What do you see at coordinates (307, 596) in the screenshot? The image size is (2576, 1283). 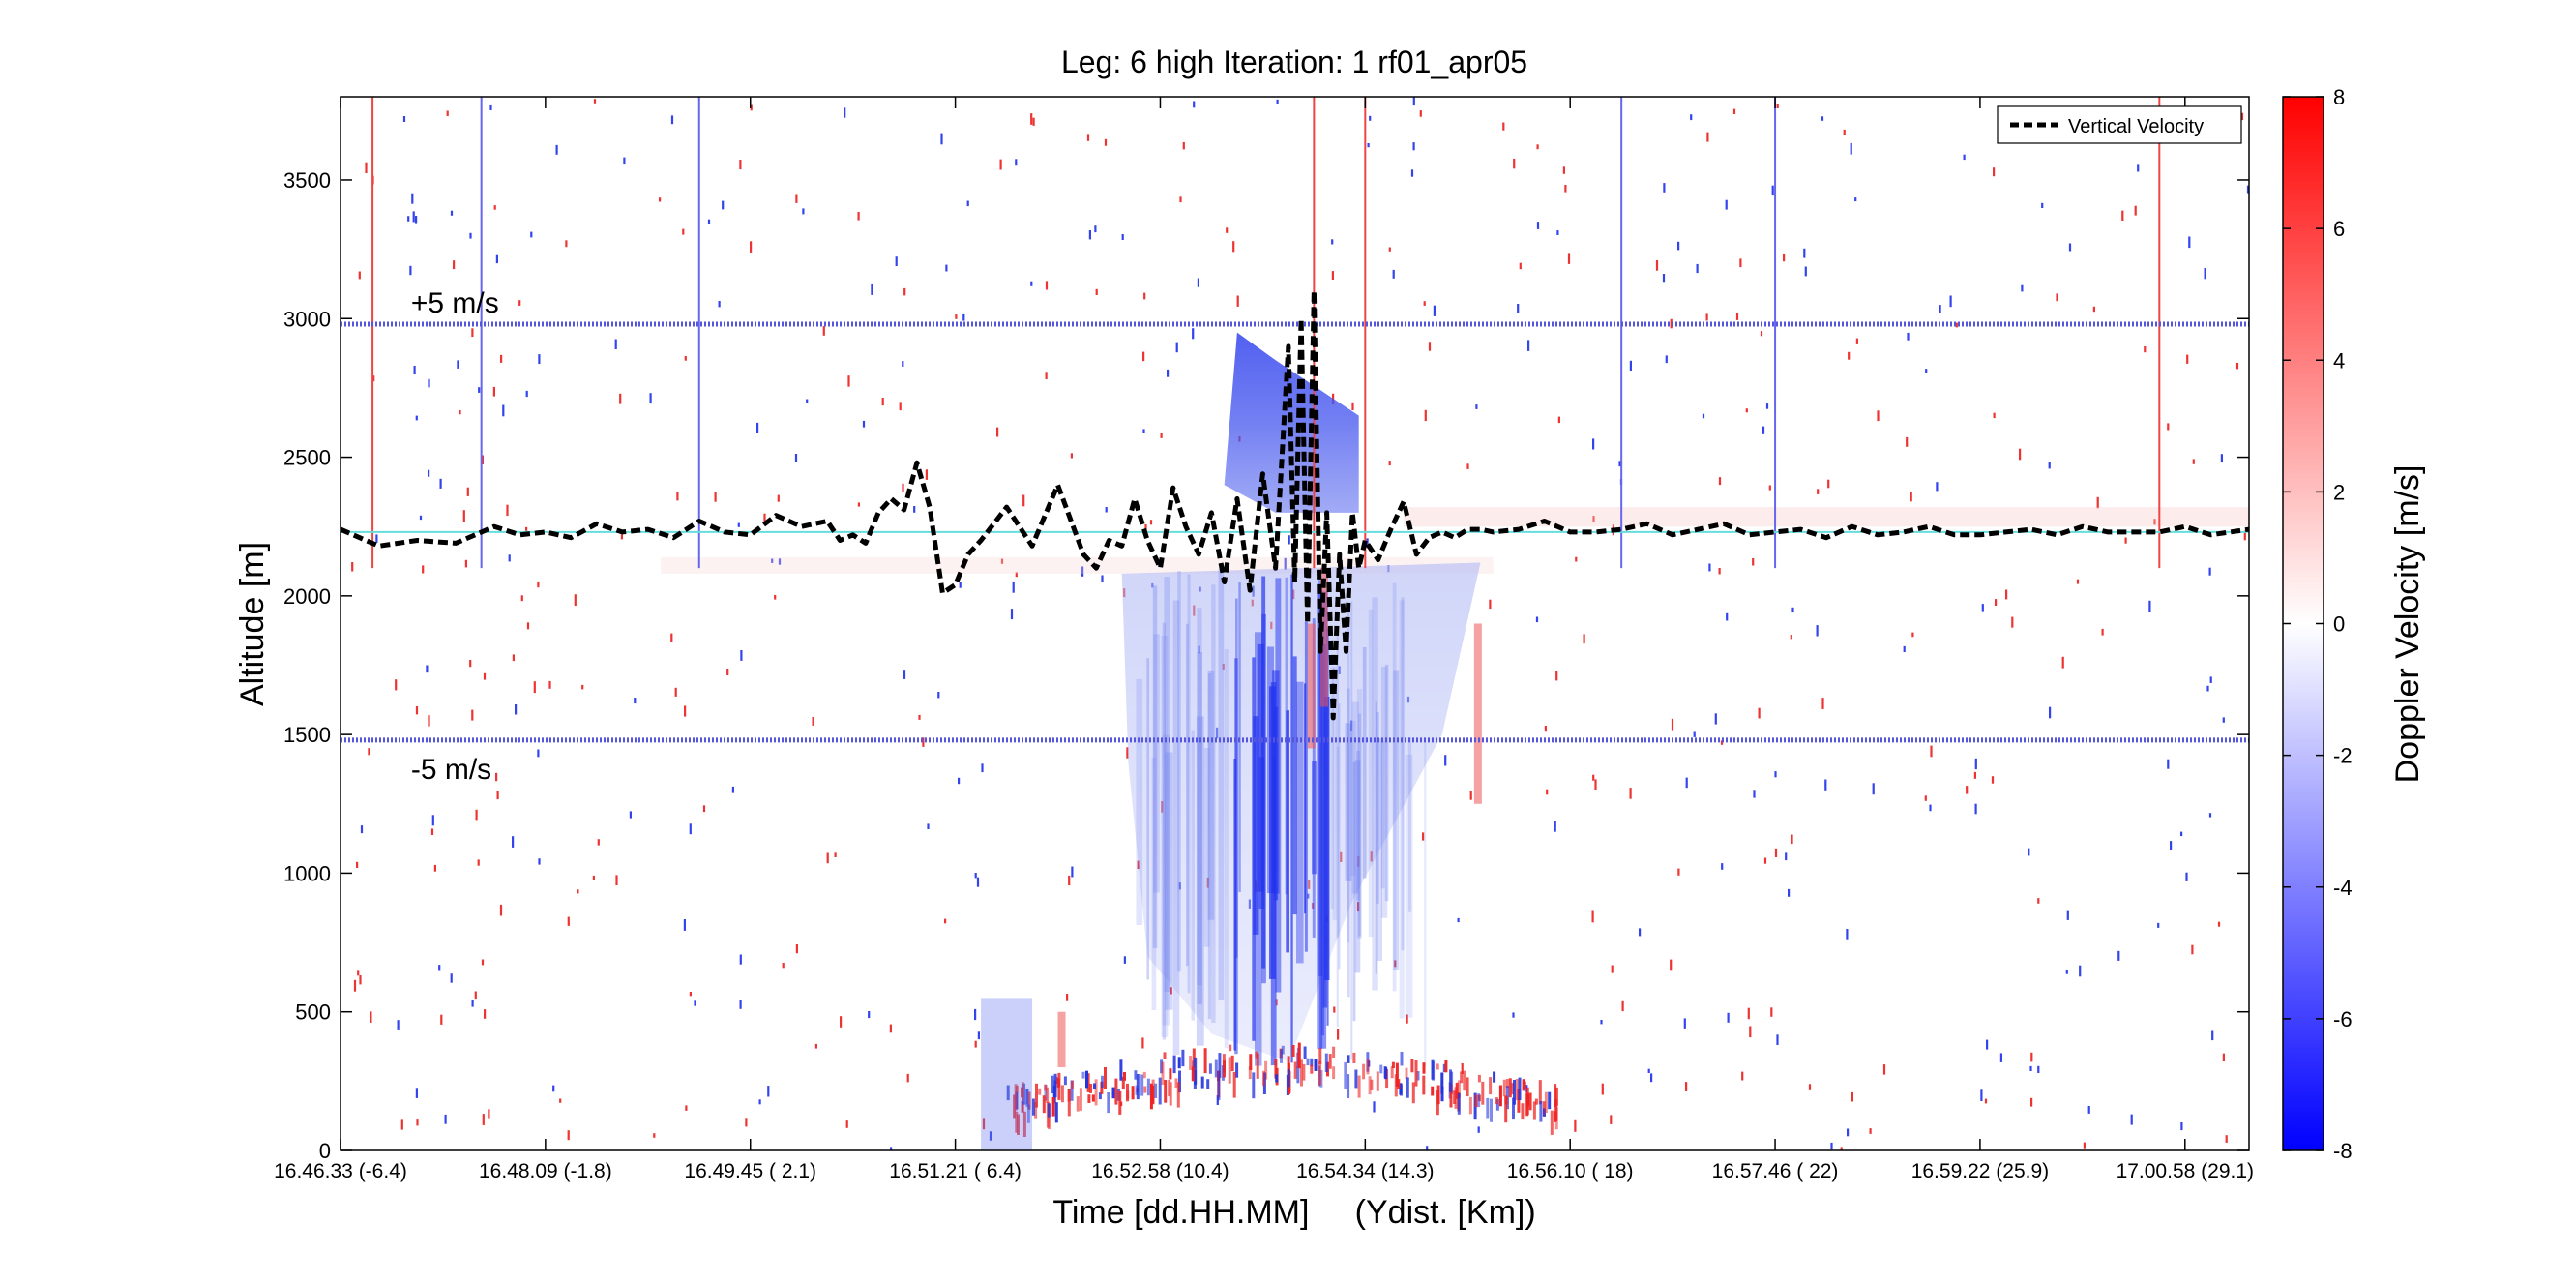 I see `y-tick-label: 2000` at bounding box center [307, 596].